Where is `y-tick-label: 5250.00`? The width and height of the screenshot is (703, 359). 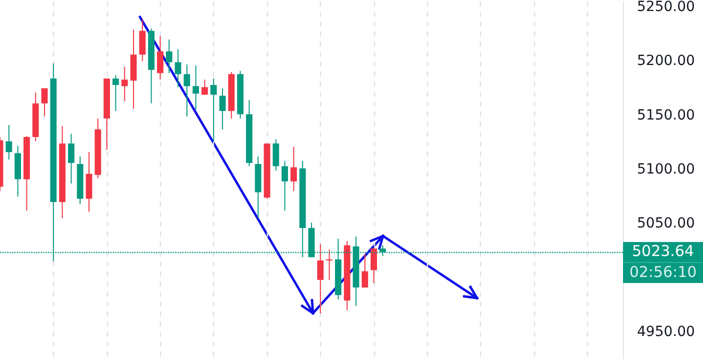
y-tick-label: 5250.00 is located at coordinates (666, 7).